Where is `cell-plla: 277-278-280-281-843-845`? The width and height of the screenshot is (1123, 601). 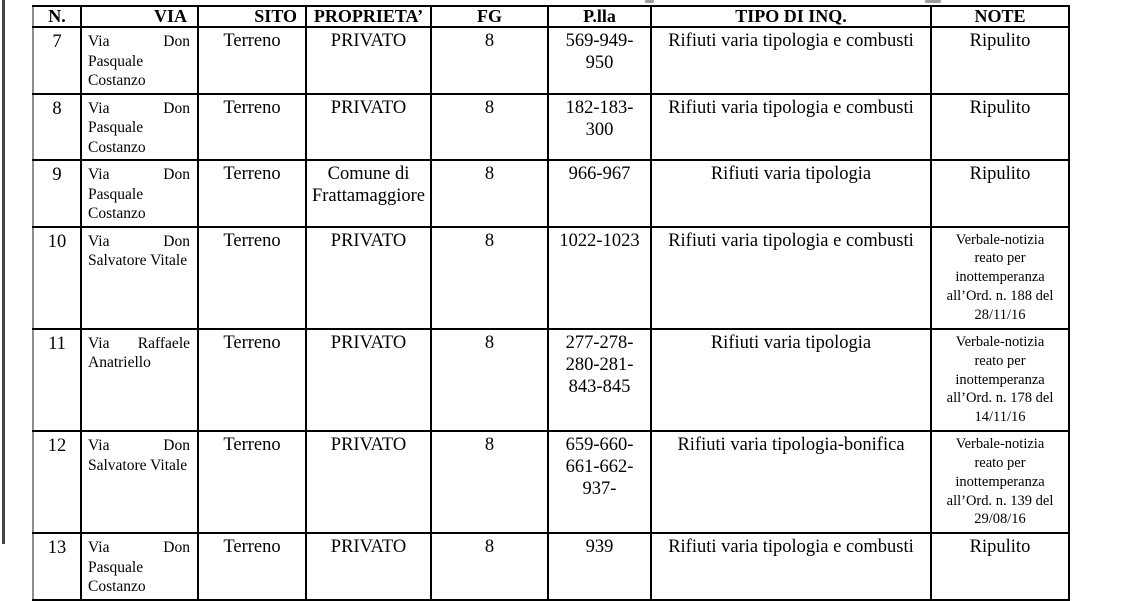
cell-plla: 277-278-280-281-843-845 is located at coordinates (599, 380).